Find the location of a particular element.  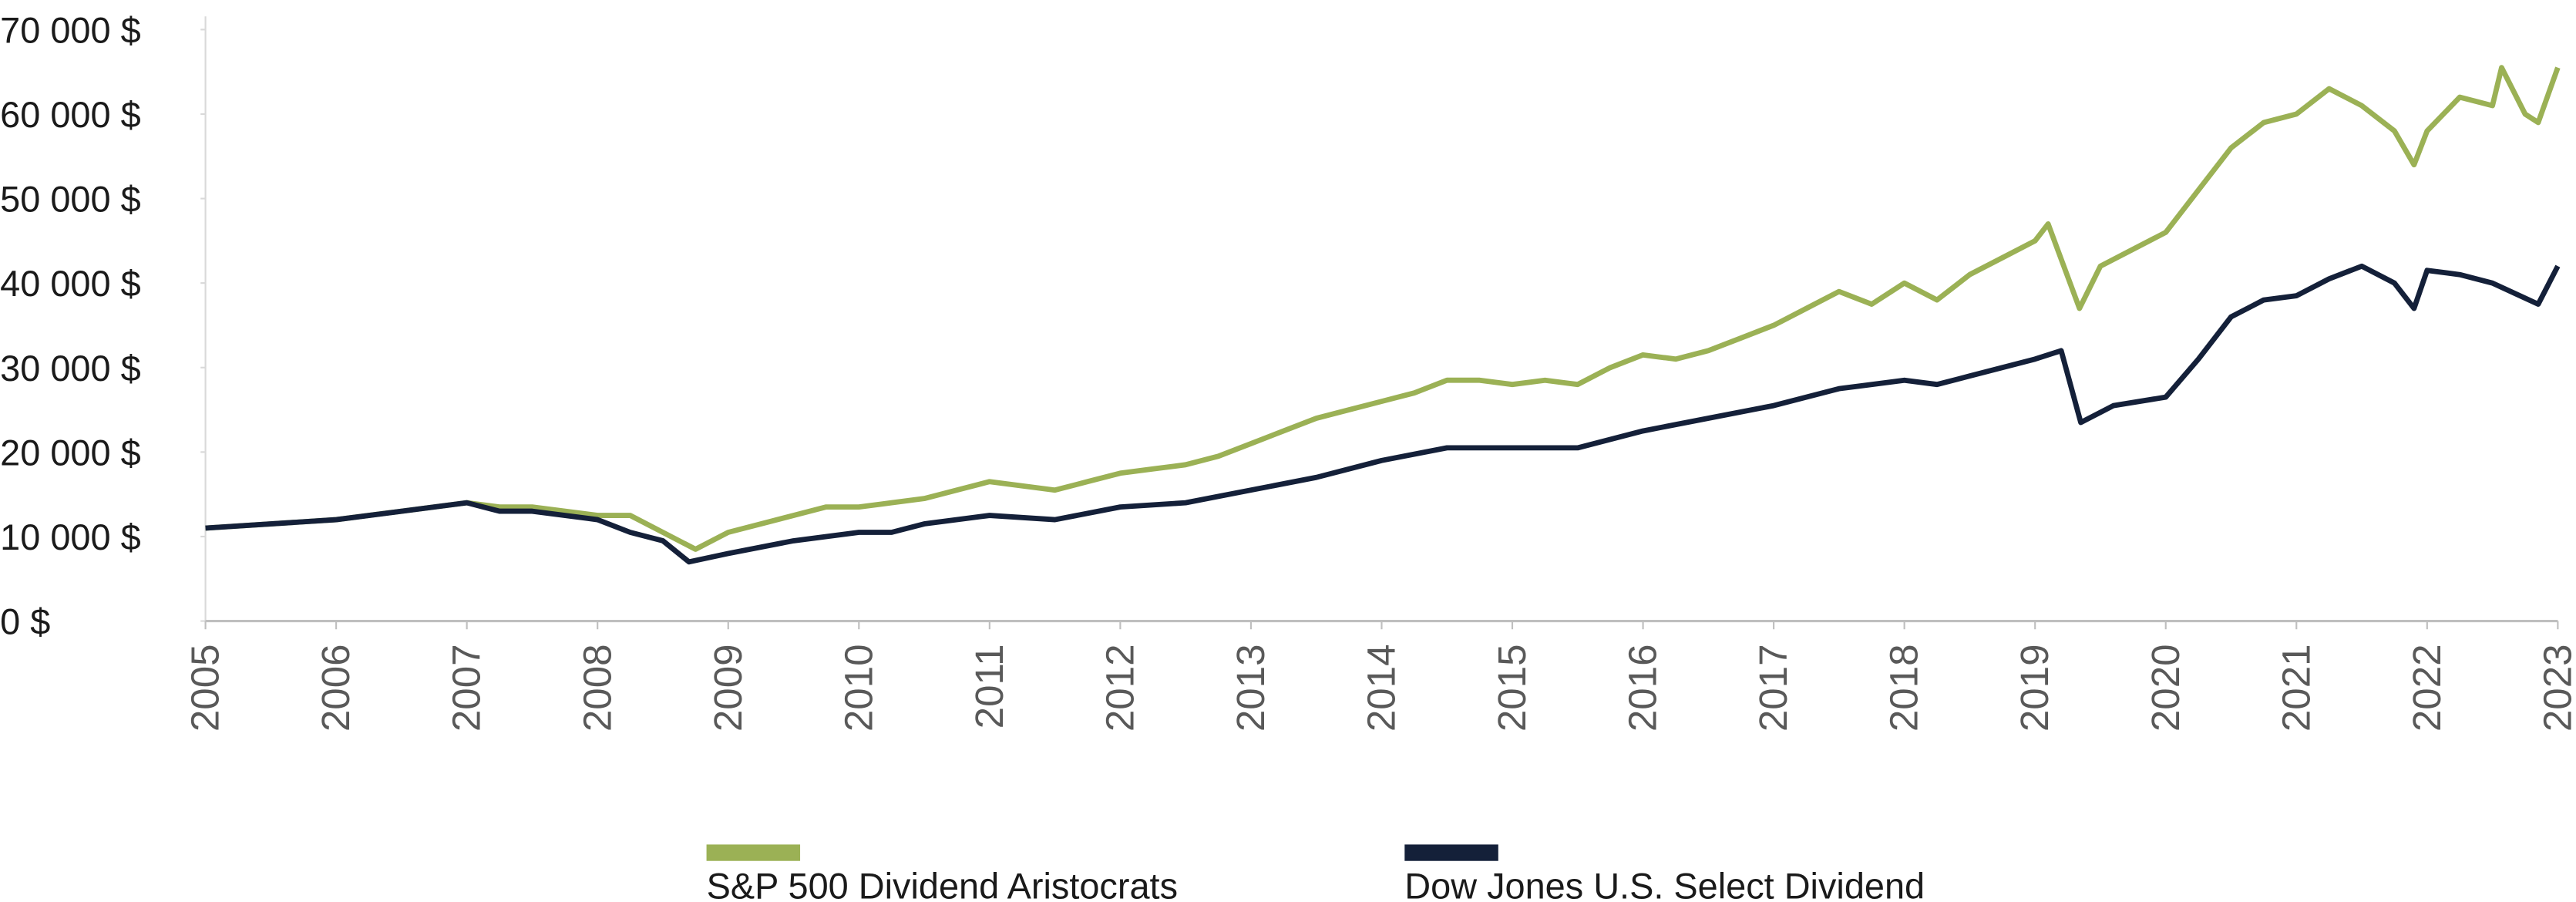

y-tick-label: 10 000 $ is located at coordinates (70, 537).